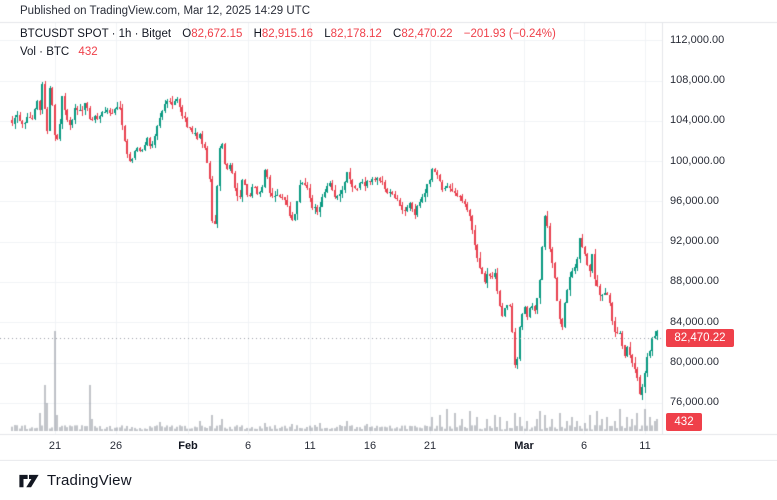  I want to click on last-volume-badge: 432, so click(684, 422).